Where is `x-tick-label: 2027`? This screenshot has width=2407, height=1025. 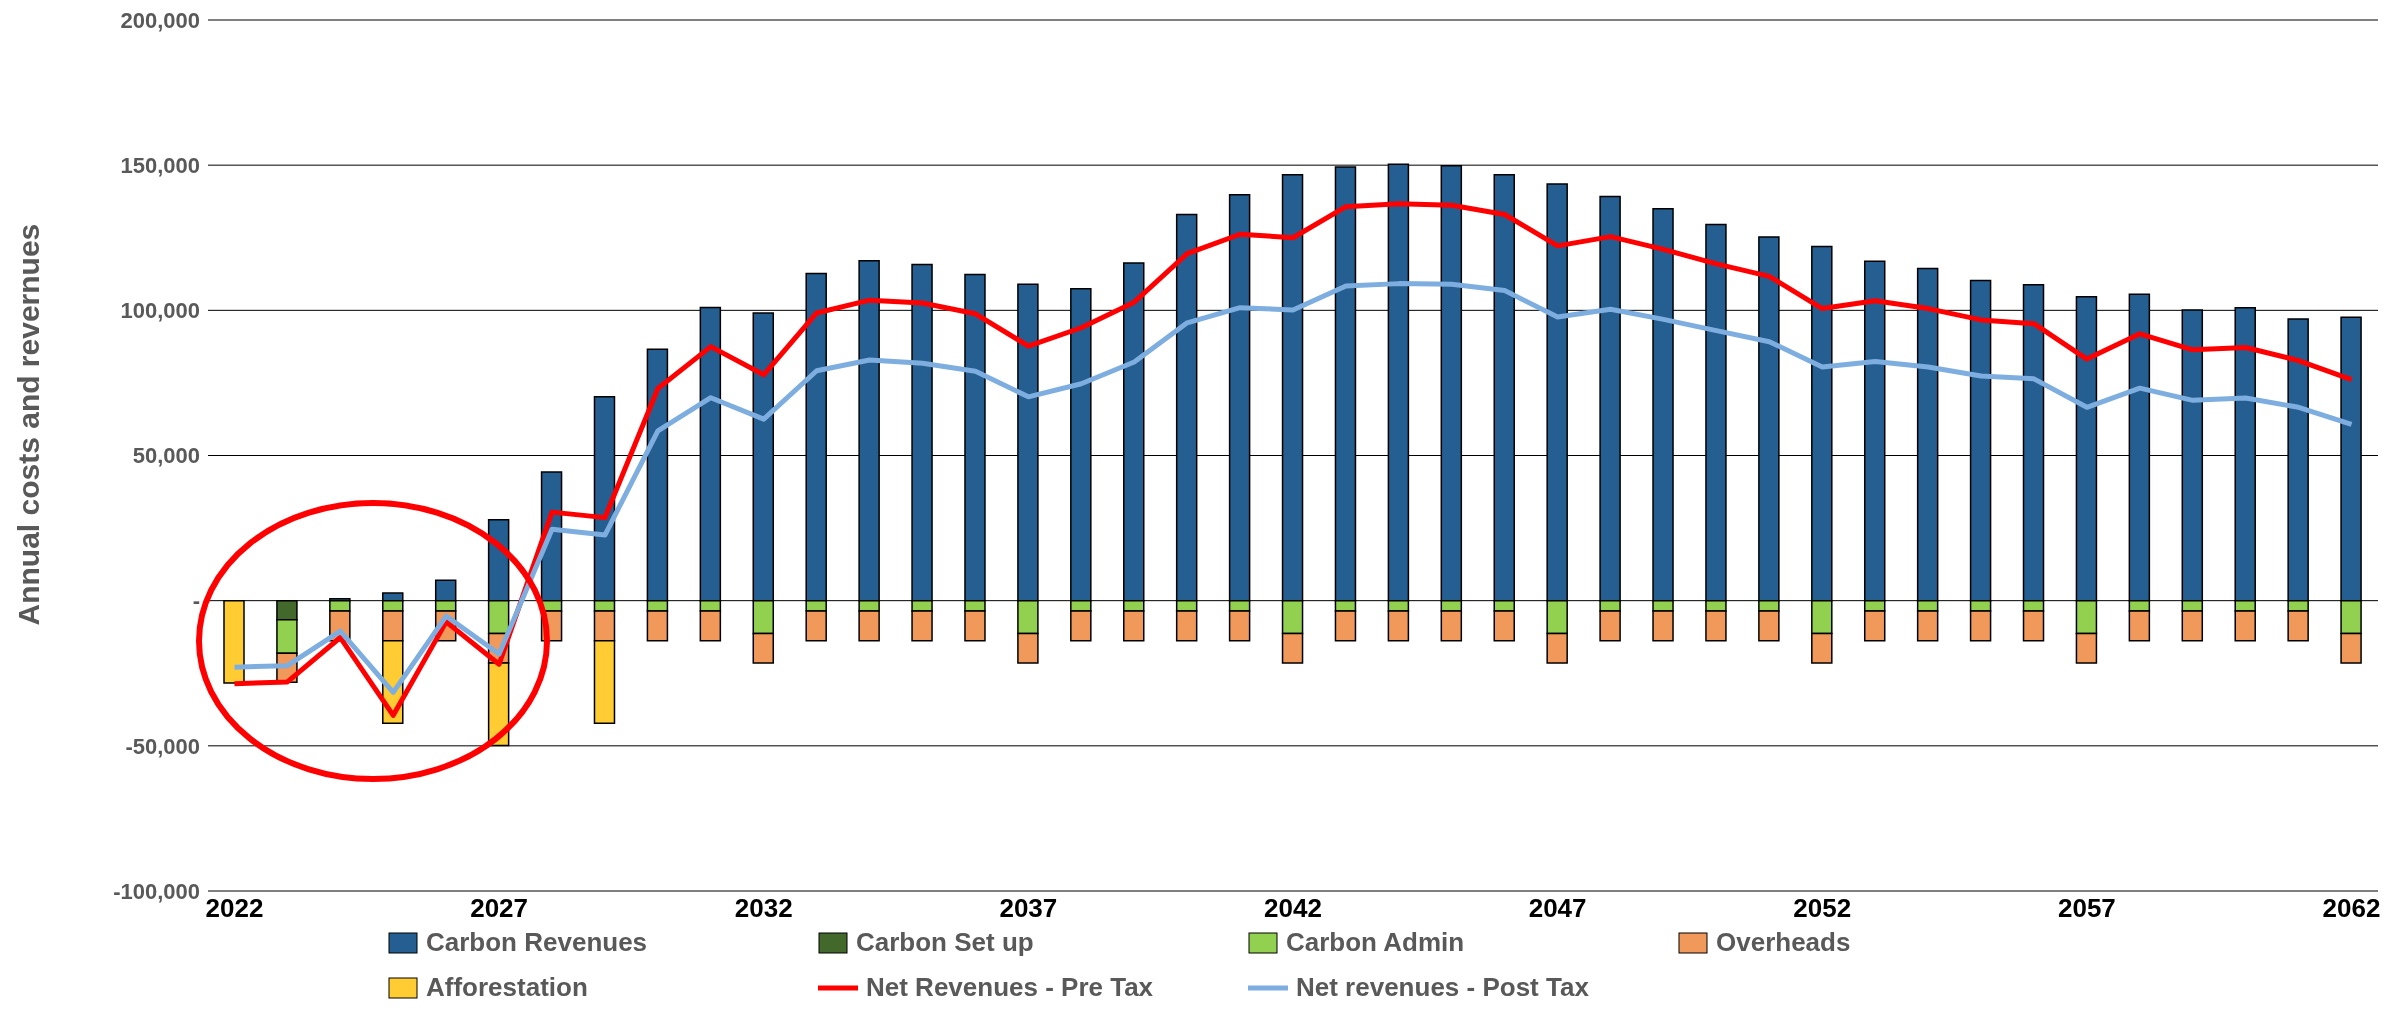
x-tick-label: 2027 is located at coordinates (499, 908).